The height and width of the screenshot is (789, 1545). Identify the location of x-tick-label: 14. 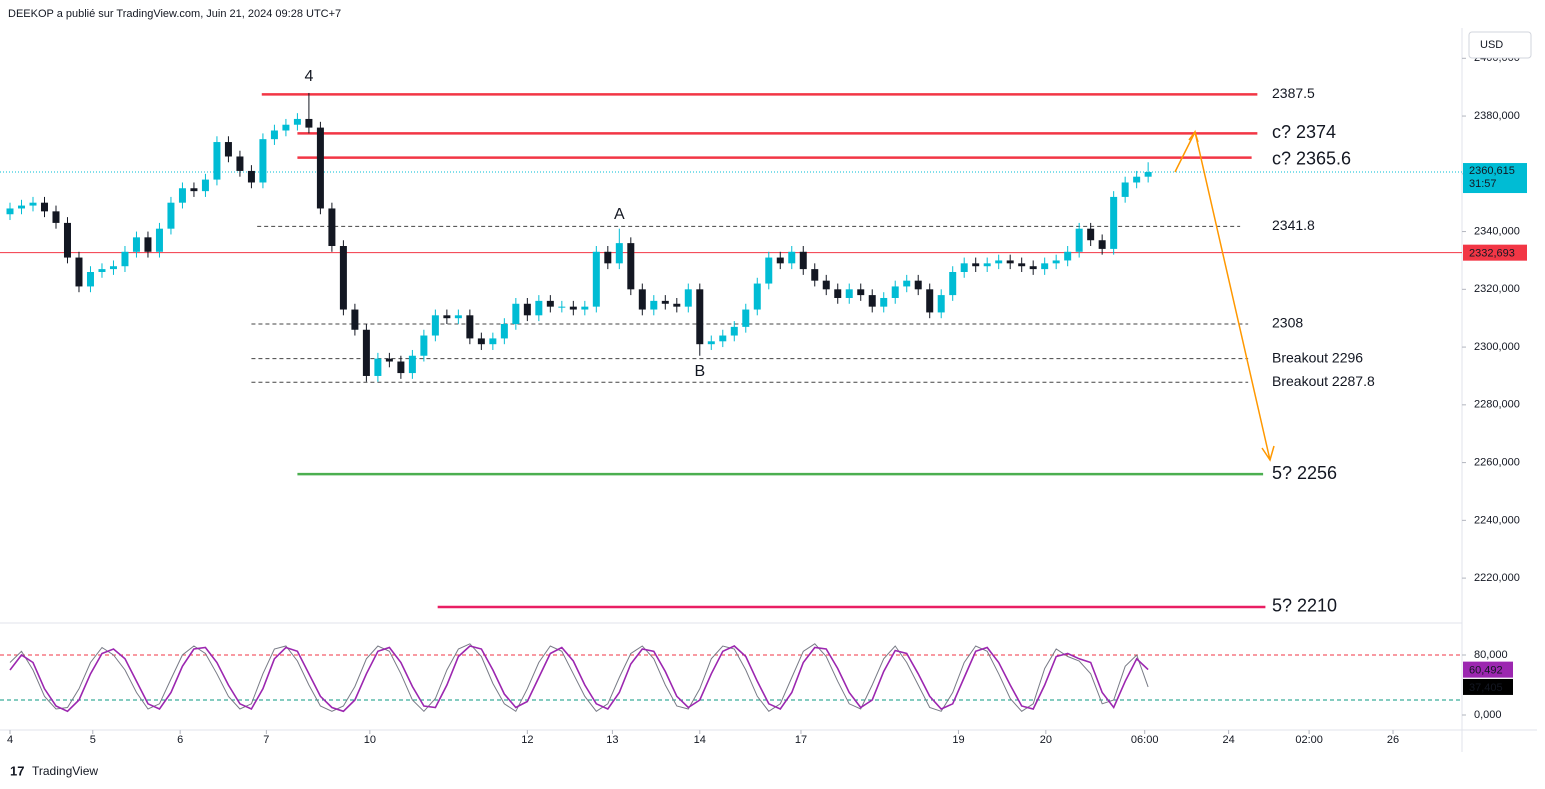
(700, 740).